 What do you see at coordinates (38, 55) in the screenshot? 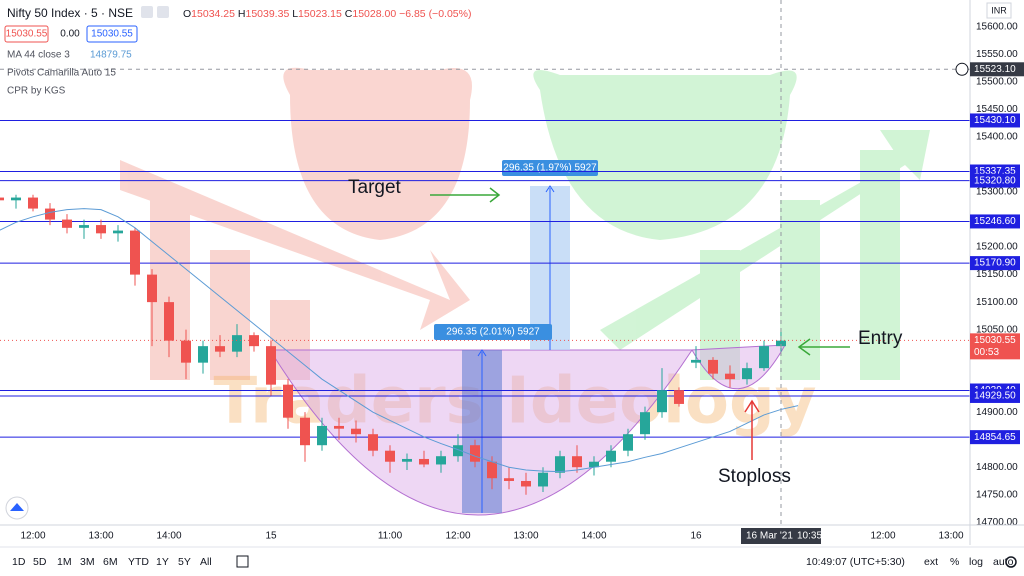
I see `indicator: MA 44 close 3` at bounding box center [38, 55].